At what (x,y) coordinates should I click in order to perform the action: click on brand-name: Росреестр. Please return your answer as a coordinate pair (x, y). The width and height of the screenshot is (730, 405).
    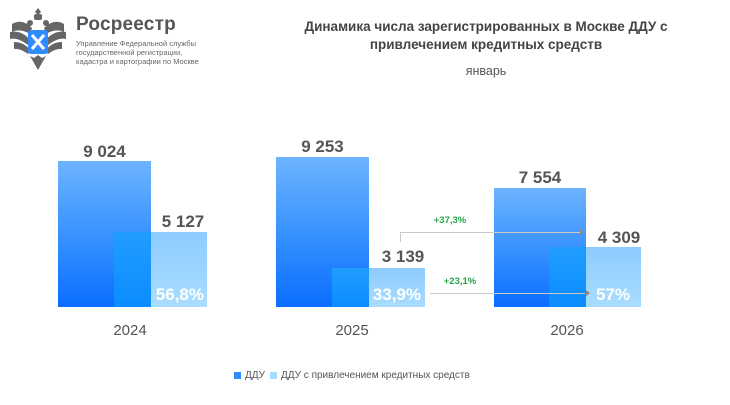
    Looking at the image, I should click on (126, 24).